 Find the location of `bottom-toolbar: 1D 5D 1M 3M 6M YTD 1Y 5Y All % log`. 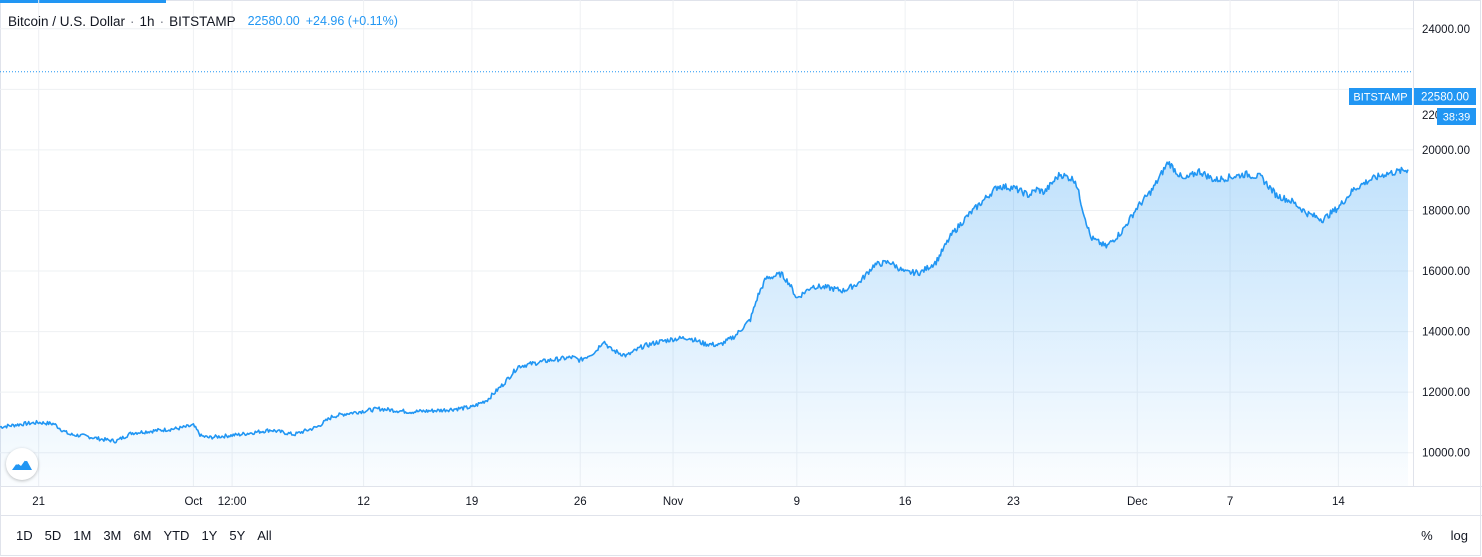

bottom-toolbar: 1D 5D 1M 3M 6M YTD 1Y 5Y All % log is located at coordinates (741, 535).